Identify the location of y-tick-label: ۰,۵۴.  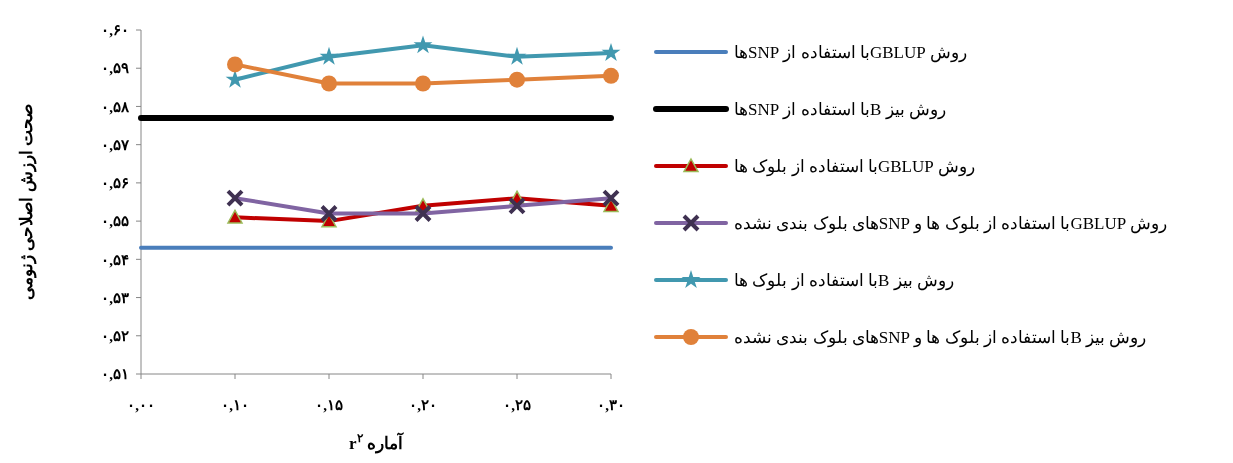
(115, 259).